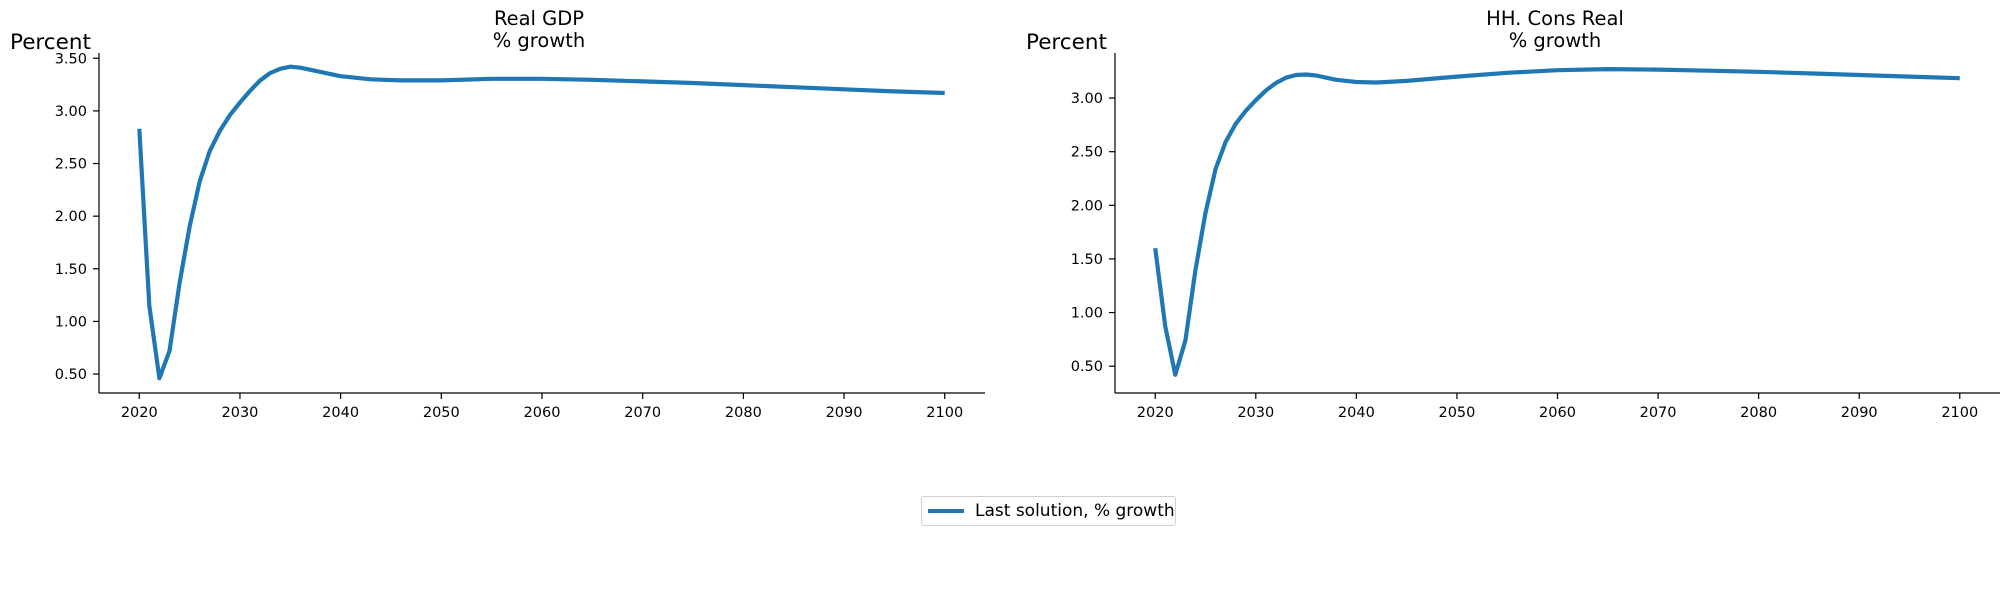 Image resolution: width=2009 pixels, height=607 pixels. What do you see at coordinates (1555, 18) in the screenshot?
I see `chart-title-line: HH. Cons Real` at bounding box center [1555, 18].